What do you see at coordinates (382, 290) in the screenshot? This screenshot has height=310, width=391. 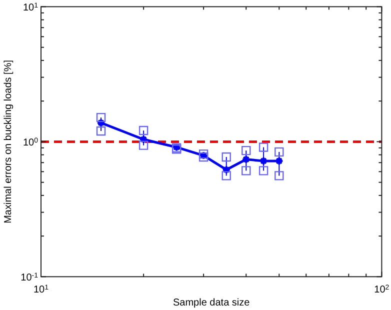 I see `x-tick-label: 10$^{2}$` at bounding box center [382, 290].